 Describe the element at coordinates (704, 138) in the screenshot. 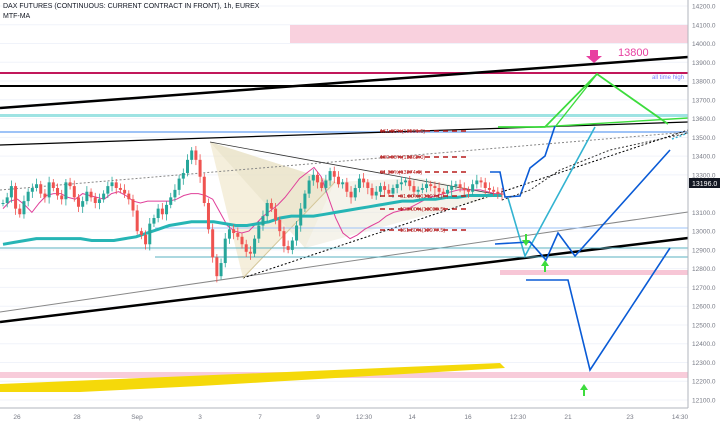

I see `y-tick-label: 13500.0` at that location.